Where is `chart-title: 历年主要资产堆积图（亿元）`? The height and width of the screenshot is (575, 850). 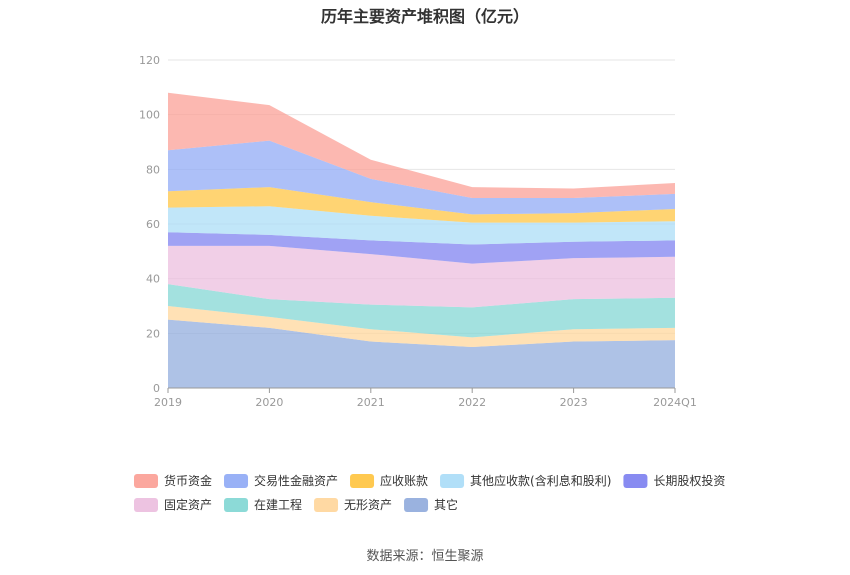
chart-title: 历年主要资产堆积图（亿元） is located at coordinates (425, 16).